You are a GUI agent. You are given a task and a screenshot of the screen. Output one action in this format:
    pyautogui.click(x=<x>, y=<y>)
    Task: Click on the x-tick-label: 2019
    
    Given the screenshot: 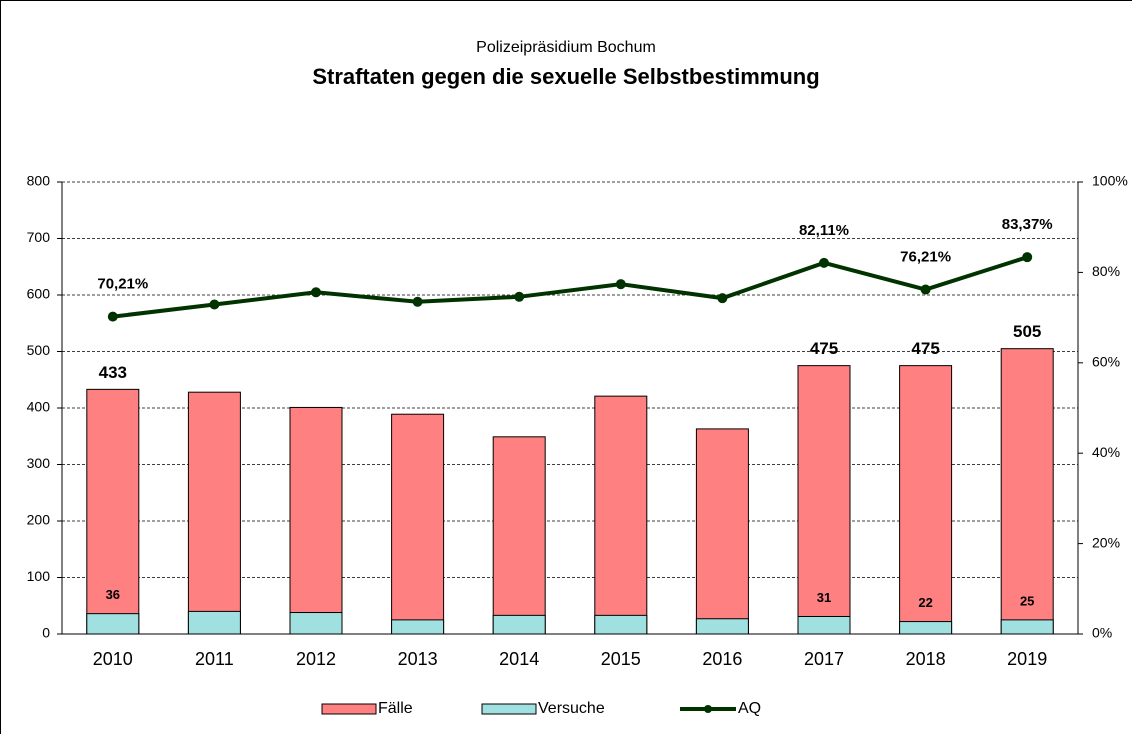 What is the action you would take?
    pyautogui.click(x=1027, y=659)
    